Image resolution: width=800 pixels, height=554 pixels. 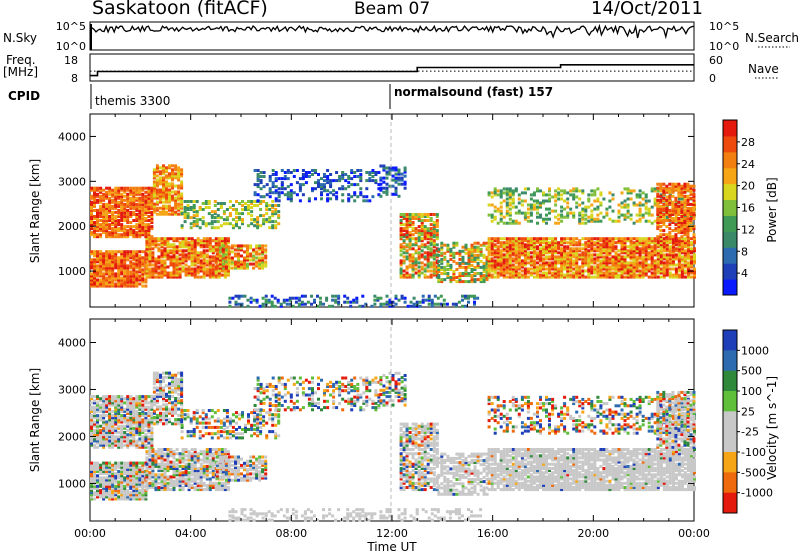 I want to click on nave-ytick-top: 60, so click(x=716, y=60).